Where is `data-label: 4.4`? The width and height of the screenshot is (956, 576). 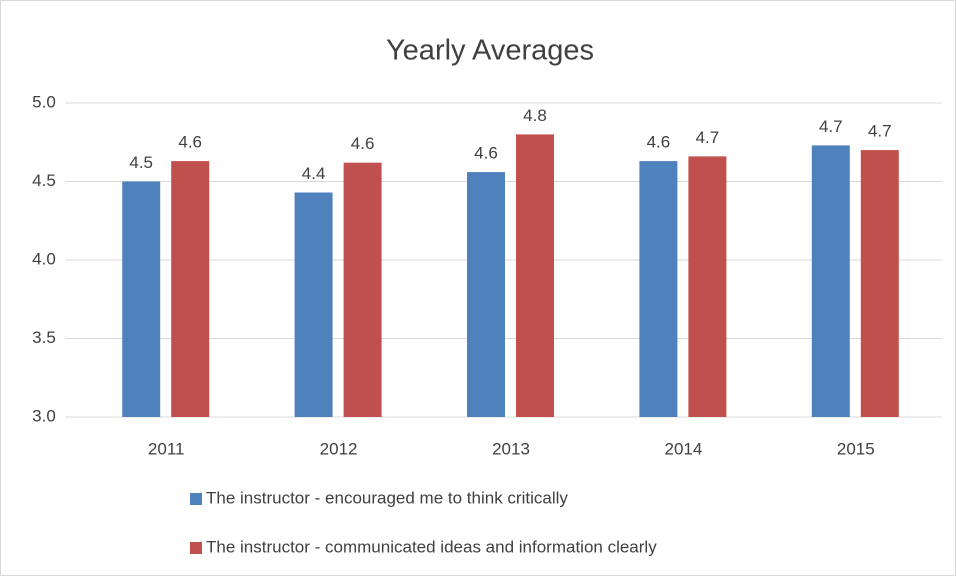
data-label: 4.4 is located at coordinates (314, 173).